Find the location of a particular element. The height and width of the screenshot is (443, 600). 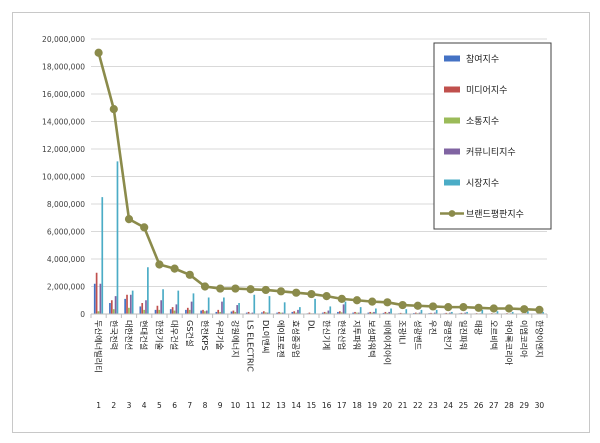

x-rank-label: 15 is located at coordinates (312, 405).